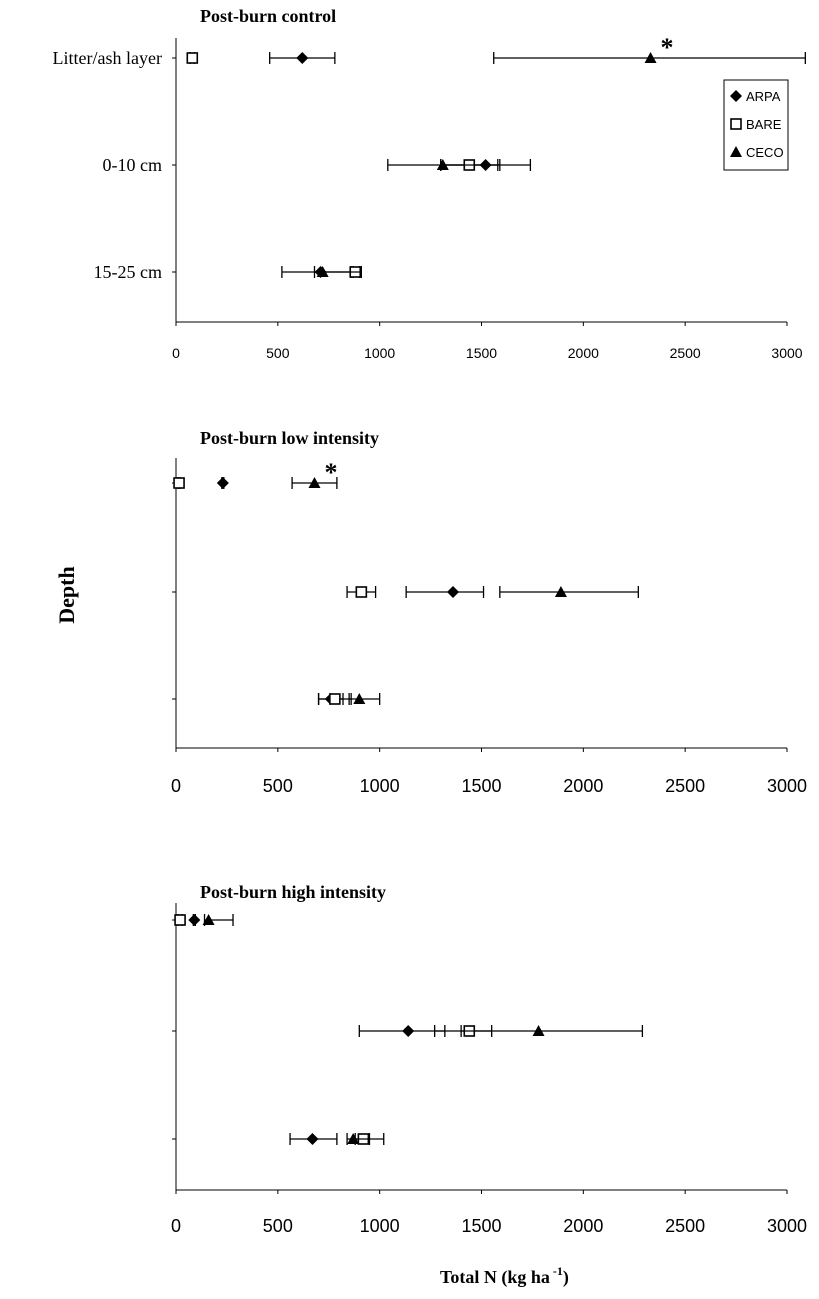 The image size is (819, 1299). Describe the element at coordinates (558, 1271) in the screenshot. I see `x-axis-label-superscript: -1` at that location.